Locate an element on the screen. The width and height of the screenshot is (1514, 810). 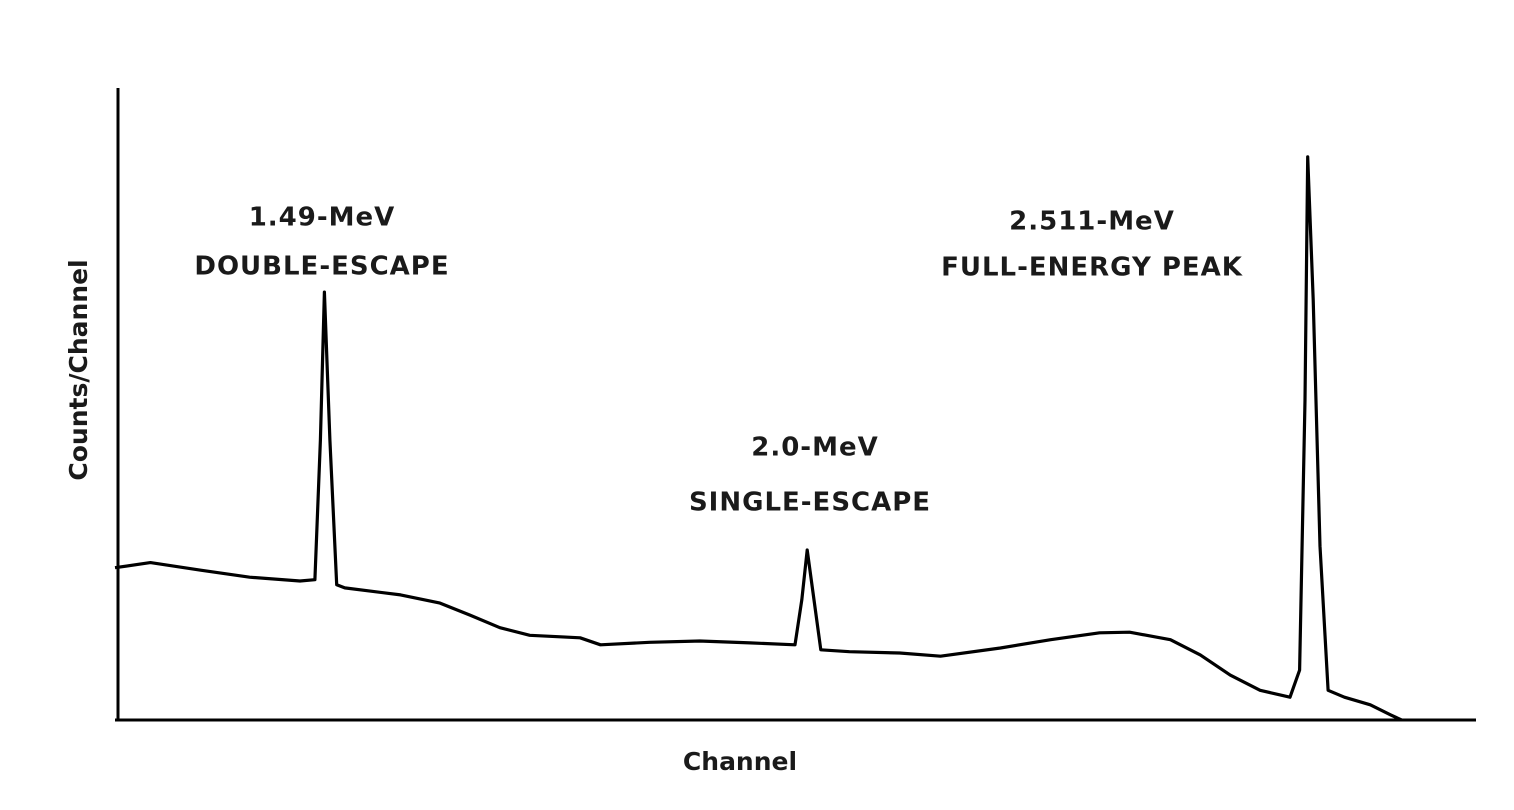
annotation: 2.511-MeV is located at coordinates (1092, 222).